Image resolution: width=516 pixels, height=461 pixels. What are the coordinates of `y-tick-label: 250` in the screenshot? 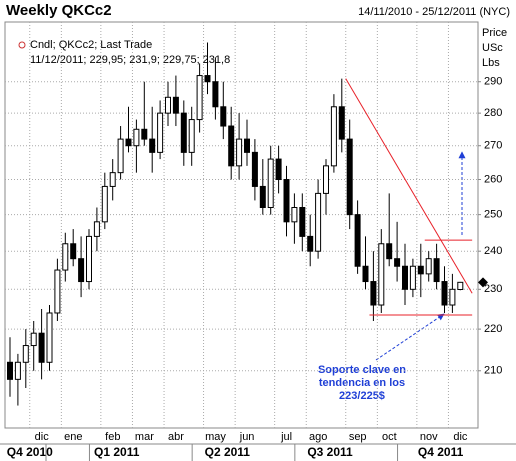 It's located at (493, 215).